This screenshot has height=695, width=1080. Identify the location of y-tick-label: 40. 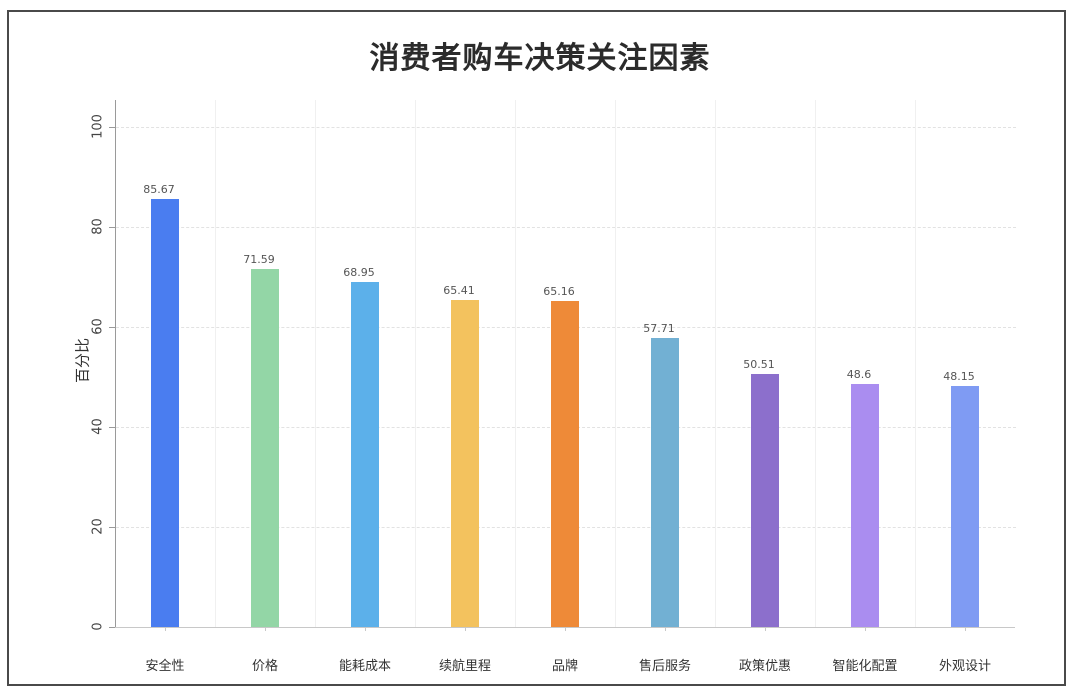
(98, 426).